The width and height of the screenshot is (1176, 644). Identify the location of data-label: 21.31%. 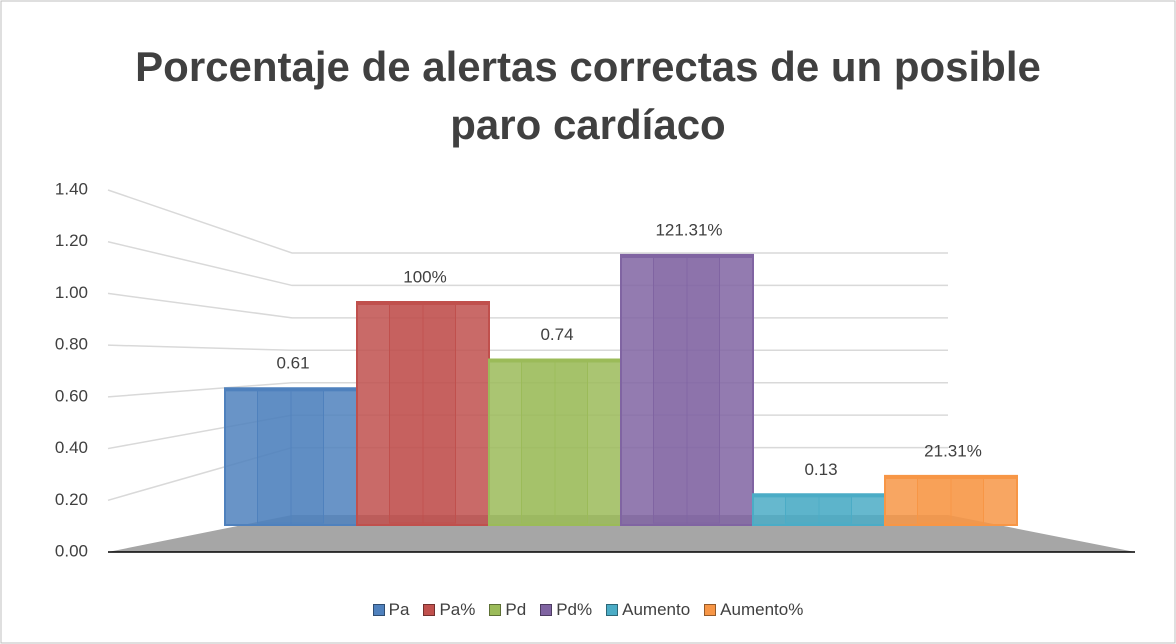
(953, 450).